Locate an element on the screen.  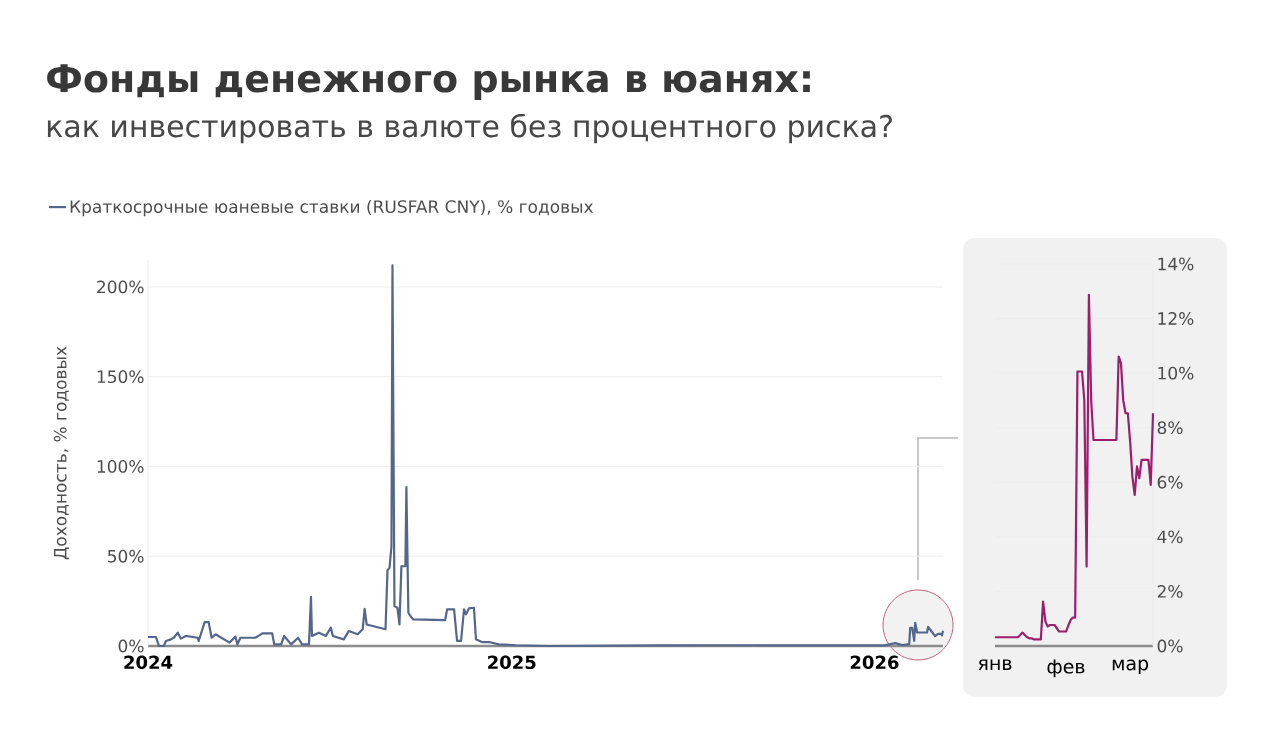
x-tick-label: 2026 is located at coordinates (874, 662).